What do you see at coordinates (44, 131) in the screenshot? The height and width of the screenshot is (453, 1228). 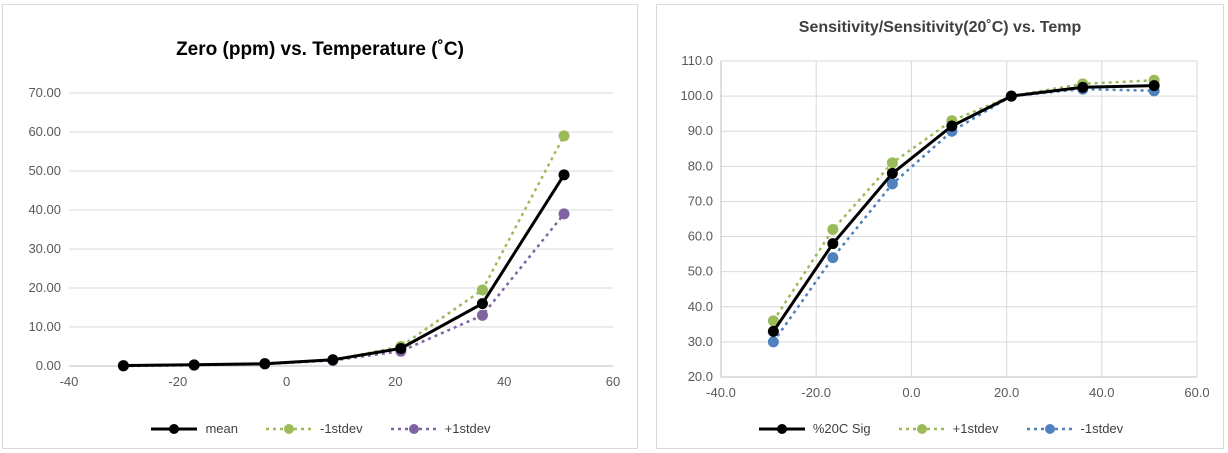 I see `y-tick-label: 60.00` at bounding box center [44, 131].